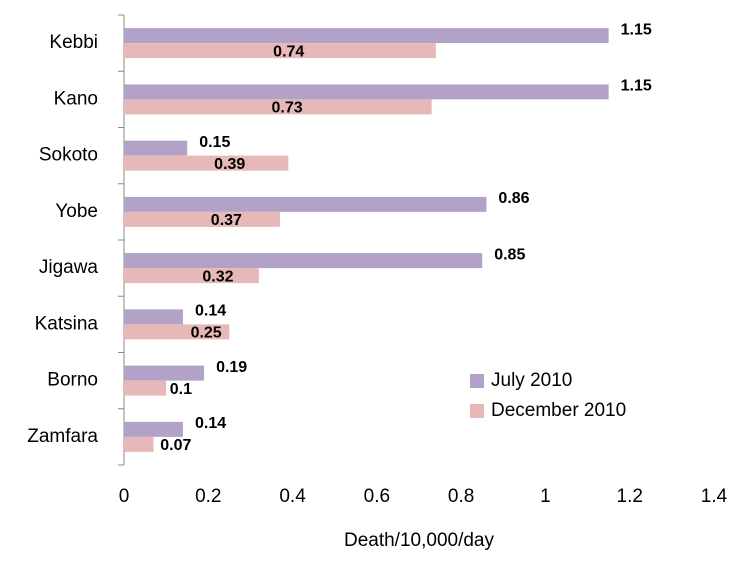 This screenshot has width=742, height=563. Describe the element at coordinates (214, 142) in the screenshot. I see `value-label: 0.15` at that location.